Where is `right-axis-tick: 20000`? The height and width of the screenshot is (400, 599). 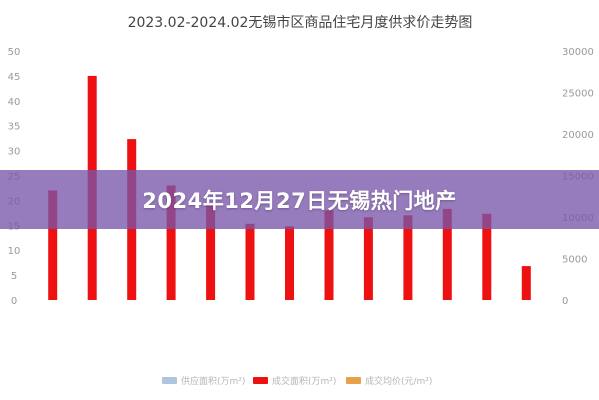 right-axis-tick: 20000 is located at coordinates (578, 135).